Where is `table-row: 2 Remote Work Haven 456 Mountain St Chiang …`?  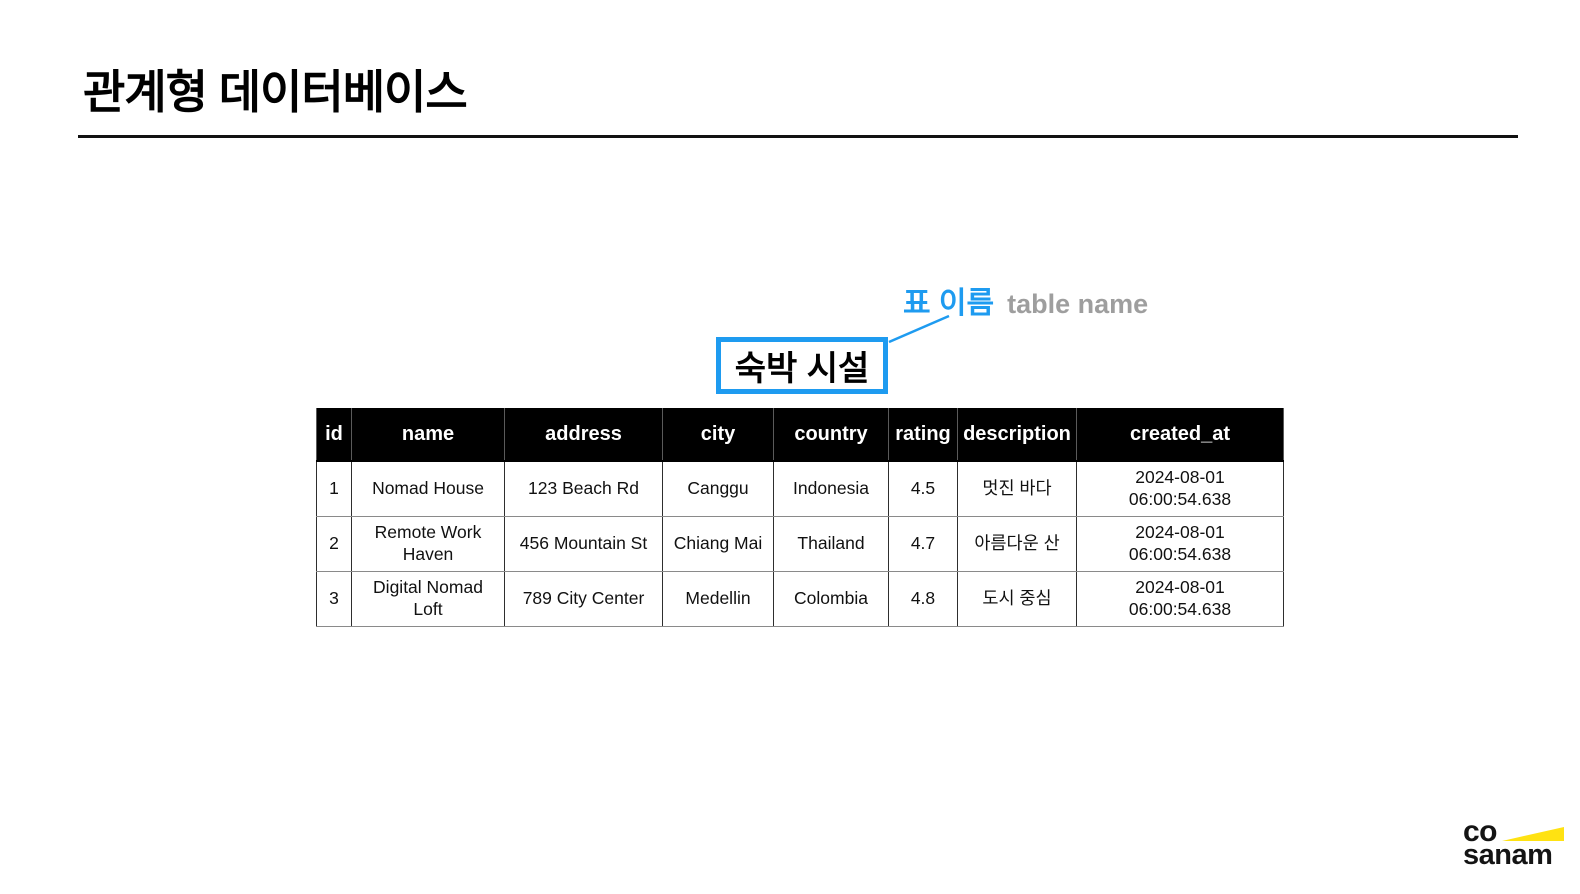 table-row: 2 Remote Work Haven 456 Mountain St Chiang … is located at coordinates (800, 544).